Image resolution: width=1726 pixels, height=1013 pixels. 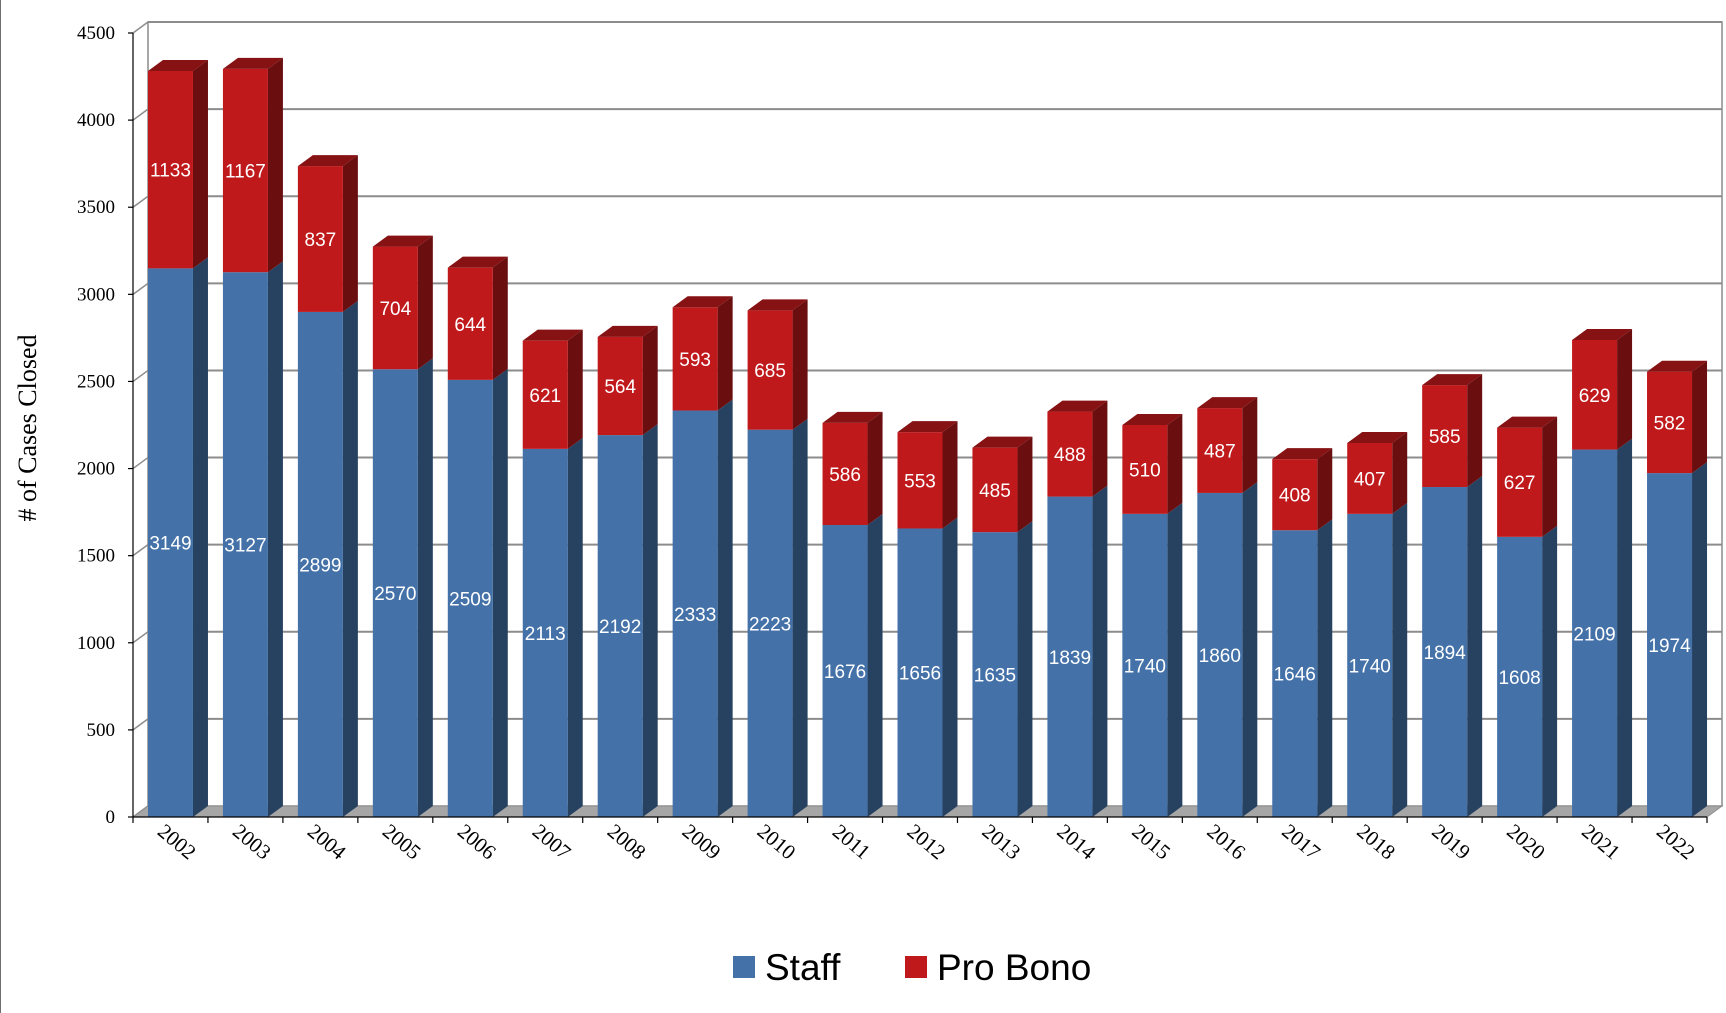 What do you see at coordinates (395, 594) in the screenshot?
I see `data-label: 2570` at bounding box center [395, 594].